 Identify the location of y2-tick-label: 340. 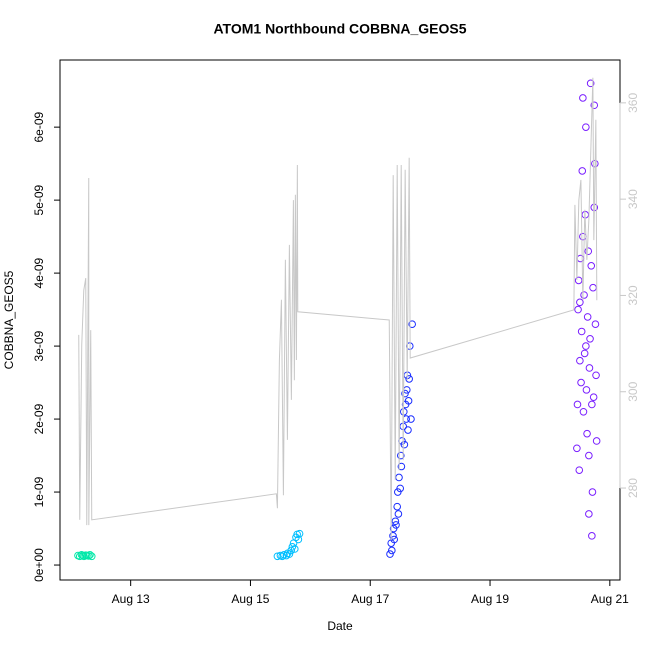
(633, 199).